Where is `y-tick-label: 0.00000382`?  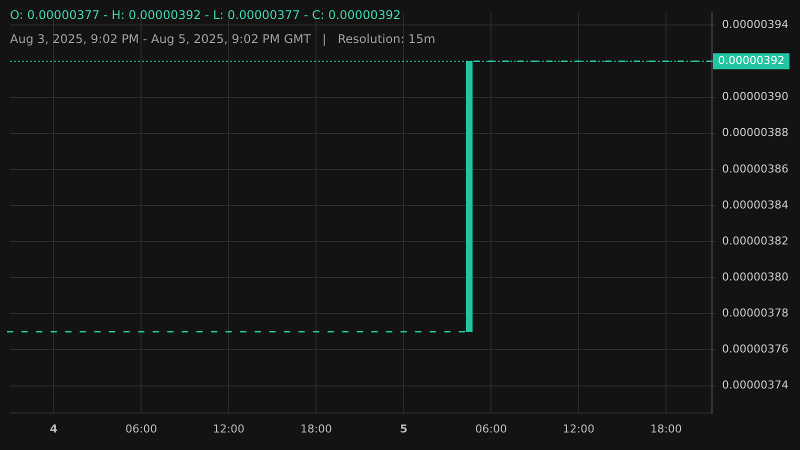 y-tick-label: 0.00000382 is located at coordinates (755, 241).